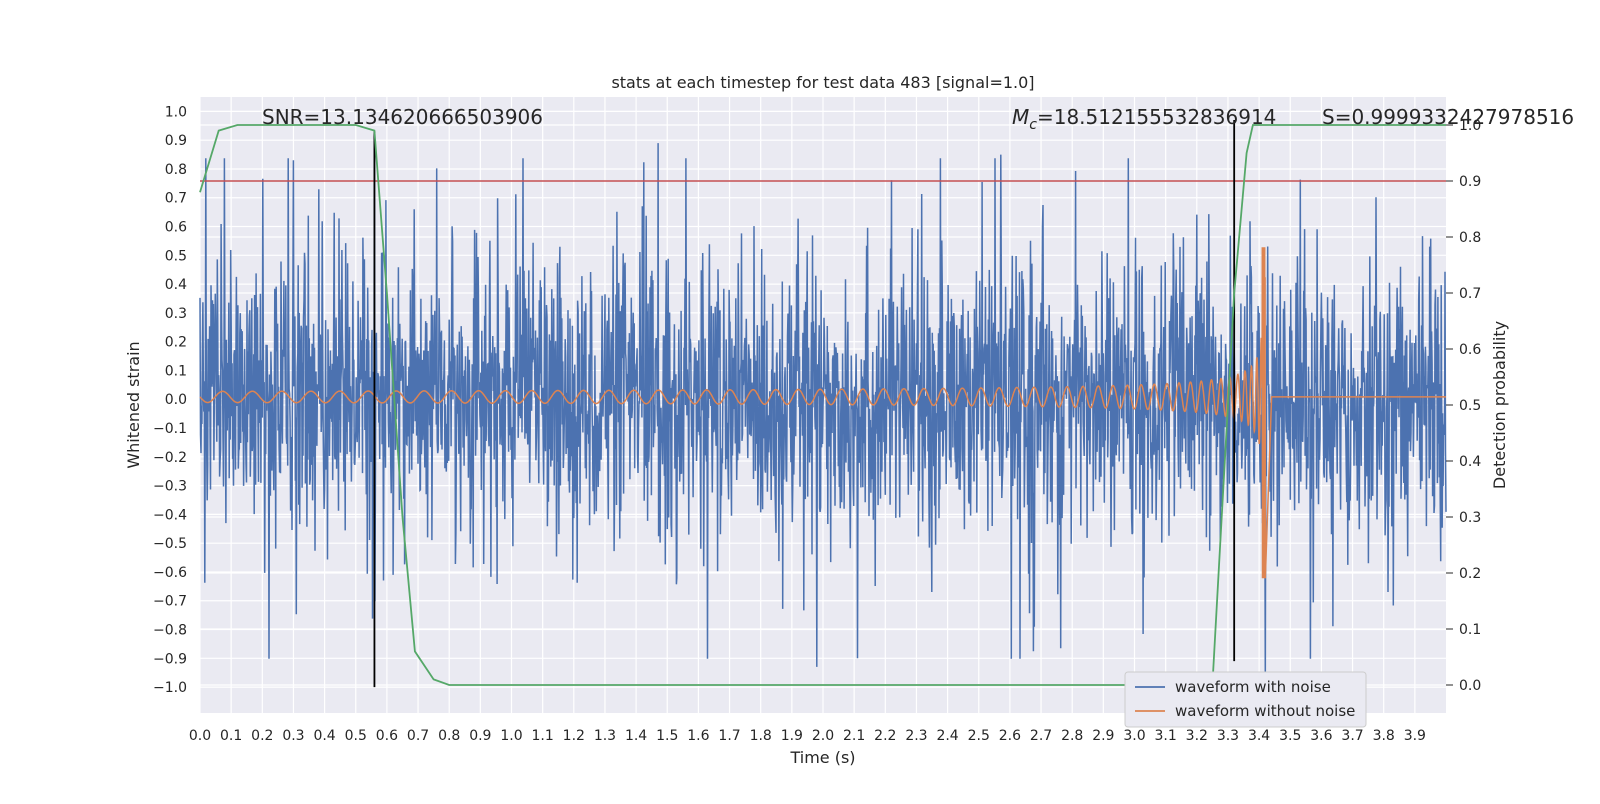 This screenshot has width=1600, height=804. I want to click on y2-axis-label: Detection probability, so click(1499, 405).